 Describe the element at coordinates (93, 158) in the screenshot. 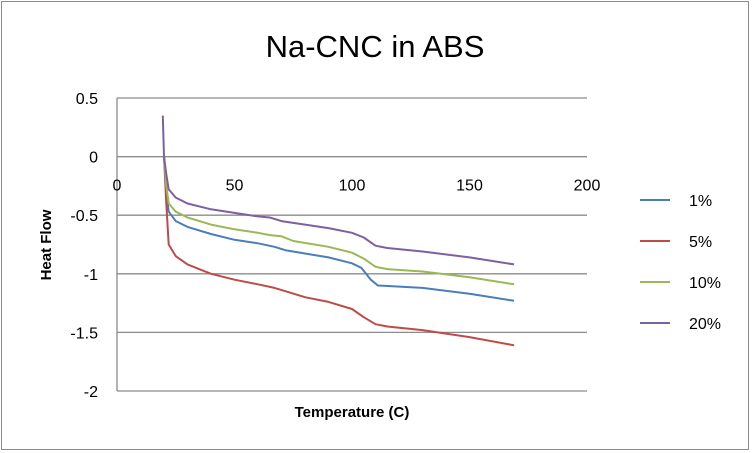

I see `y-tick-label: 0` at that location.